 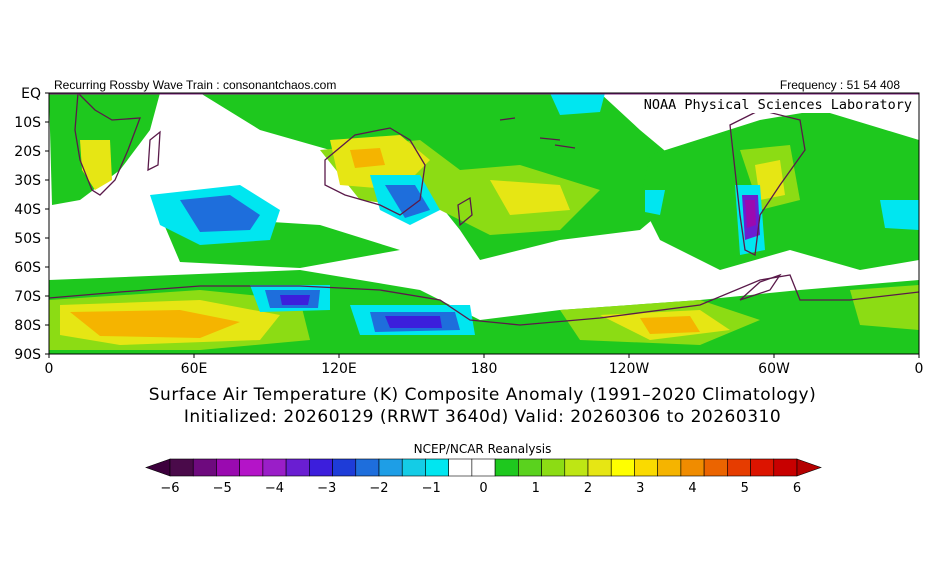 I want to click on colorbar-tick-label: 4, so click(x=692, y=488).